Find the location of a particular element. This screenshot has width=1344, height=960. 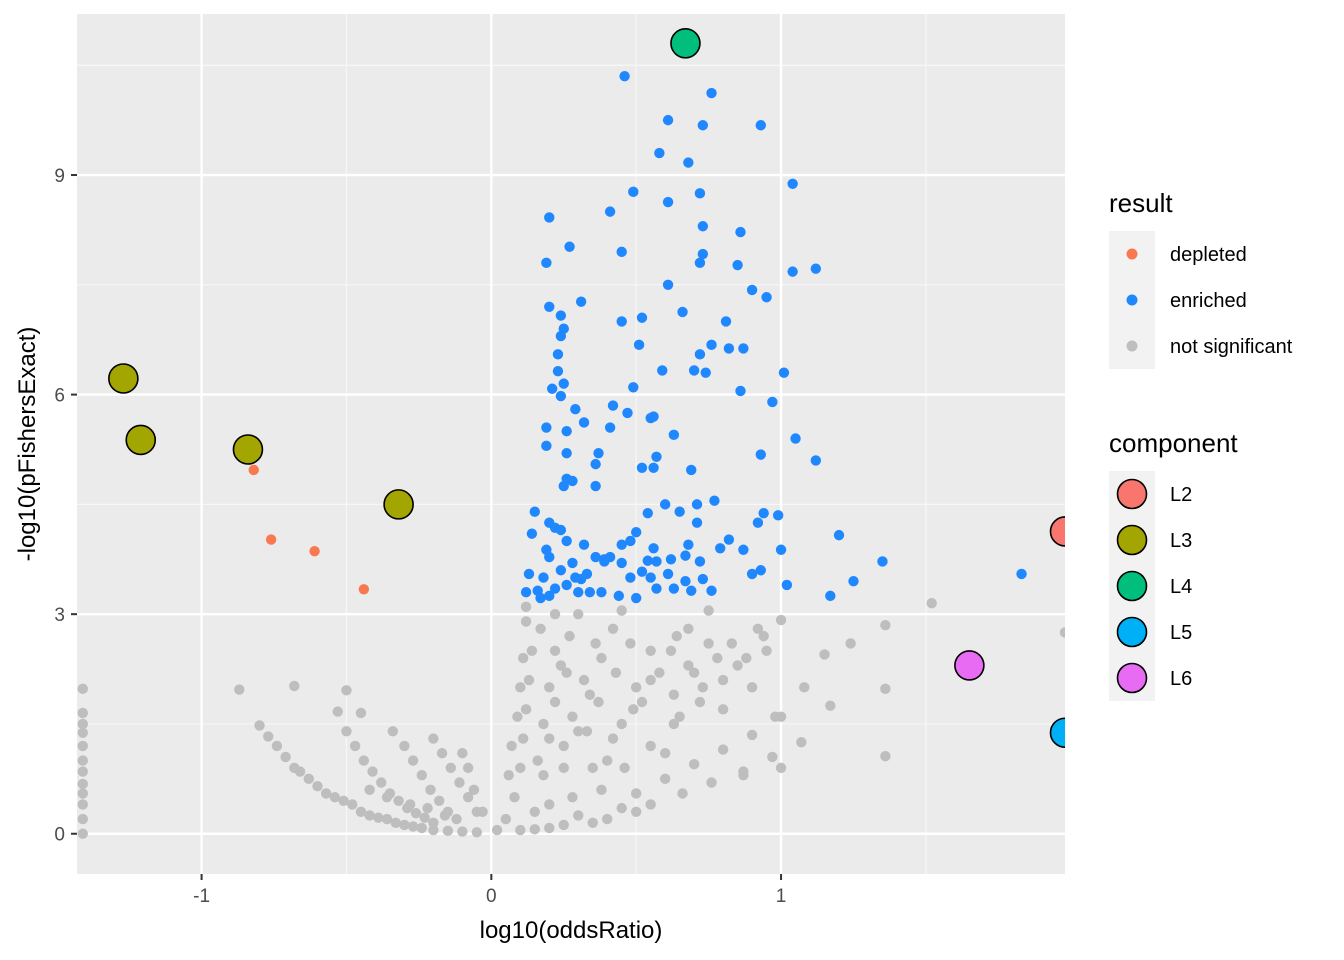

legend-label: depleted is located at coordinates (1208, 255).